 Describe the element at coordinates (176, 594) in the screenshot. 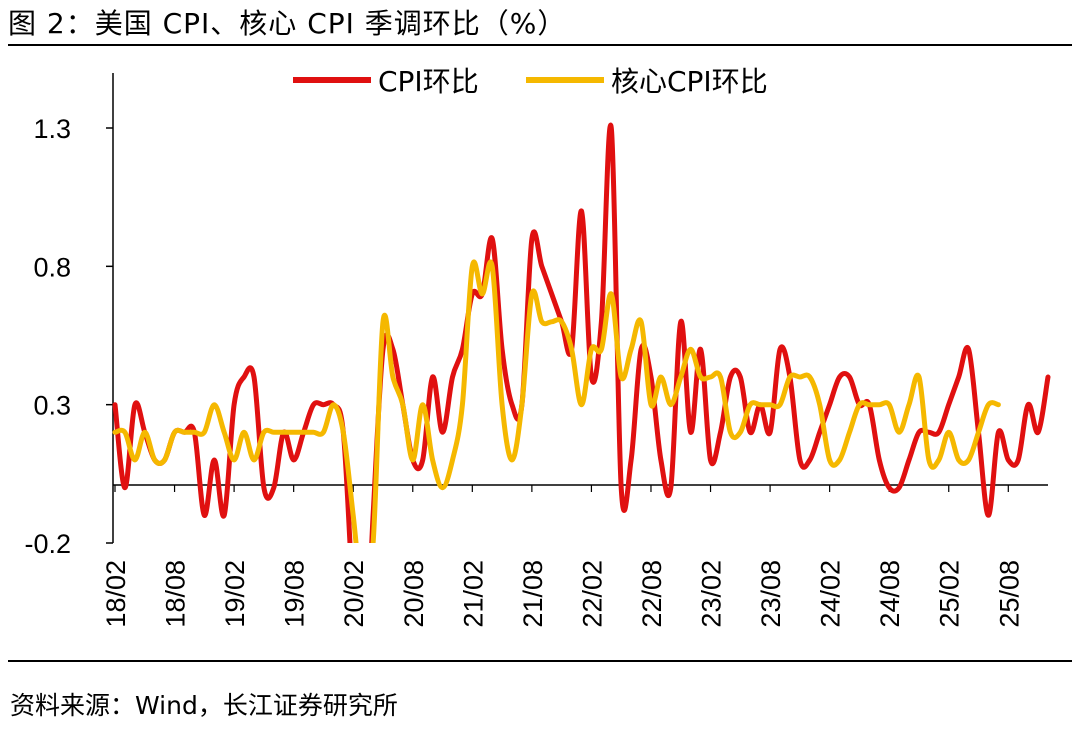

I see `x-tick-label: 18/08` at that location.